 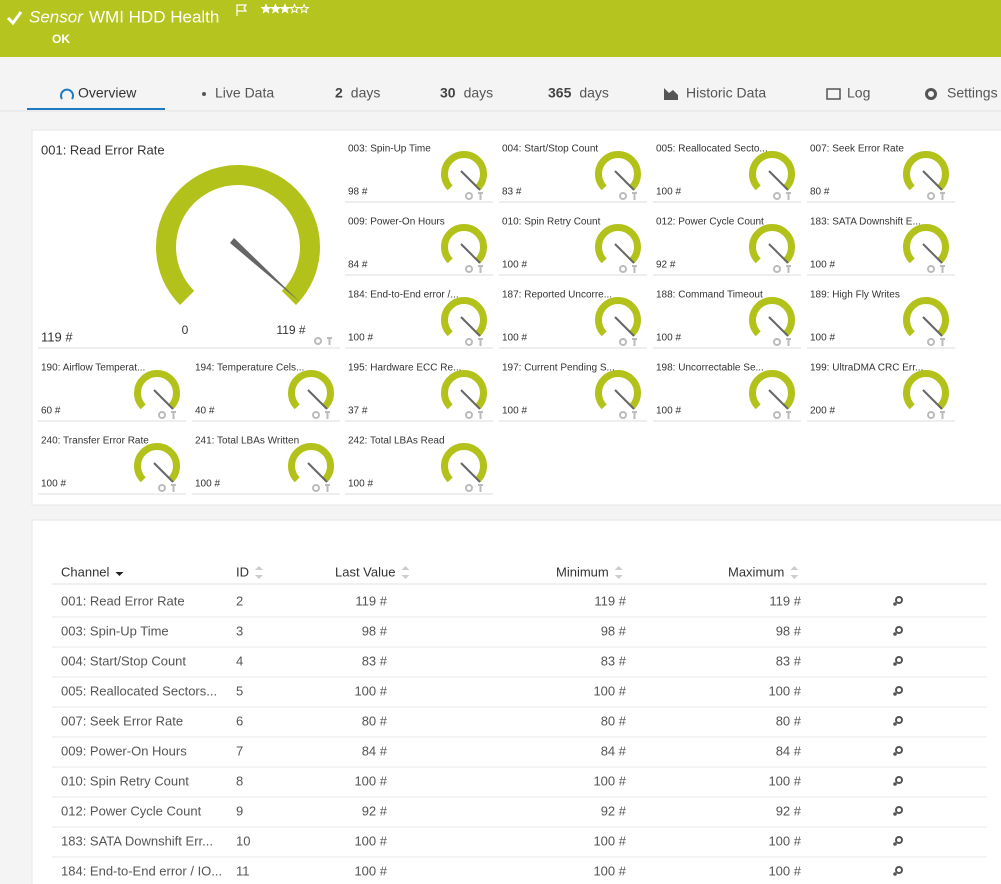 I want to click on table-row: 012: Power Cycle Count 9 92 # 92 # 92 #, so click(x=519, y=815).